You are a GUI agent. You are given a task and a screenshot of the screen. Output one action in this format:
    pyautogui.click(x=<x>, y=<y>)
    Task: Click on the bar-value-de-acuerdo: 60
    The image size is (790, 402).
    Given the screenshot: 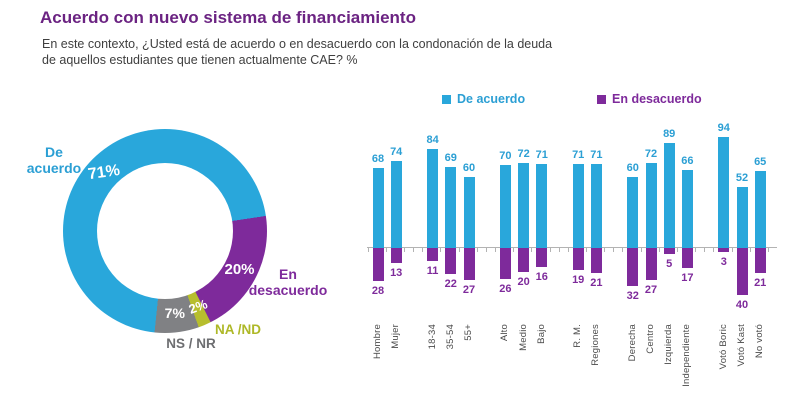 What is the action you would take?
    pyautogui.click(x=469, y=168)
    